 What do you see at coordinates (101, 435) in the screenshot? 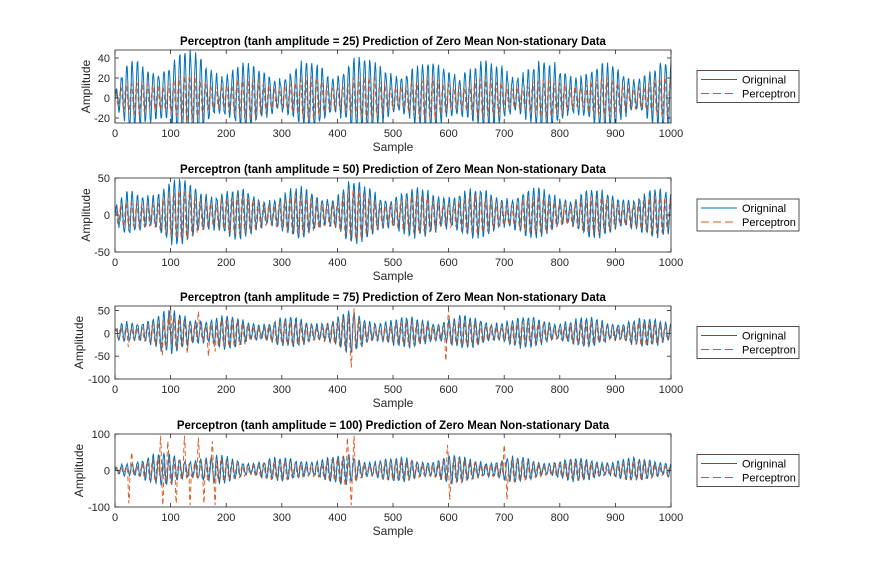
I see `y-tick-label: 100` at bounding box center [101, 435].